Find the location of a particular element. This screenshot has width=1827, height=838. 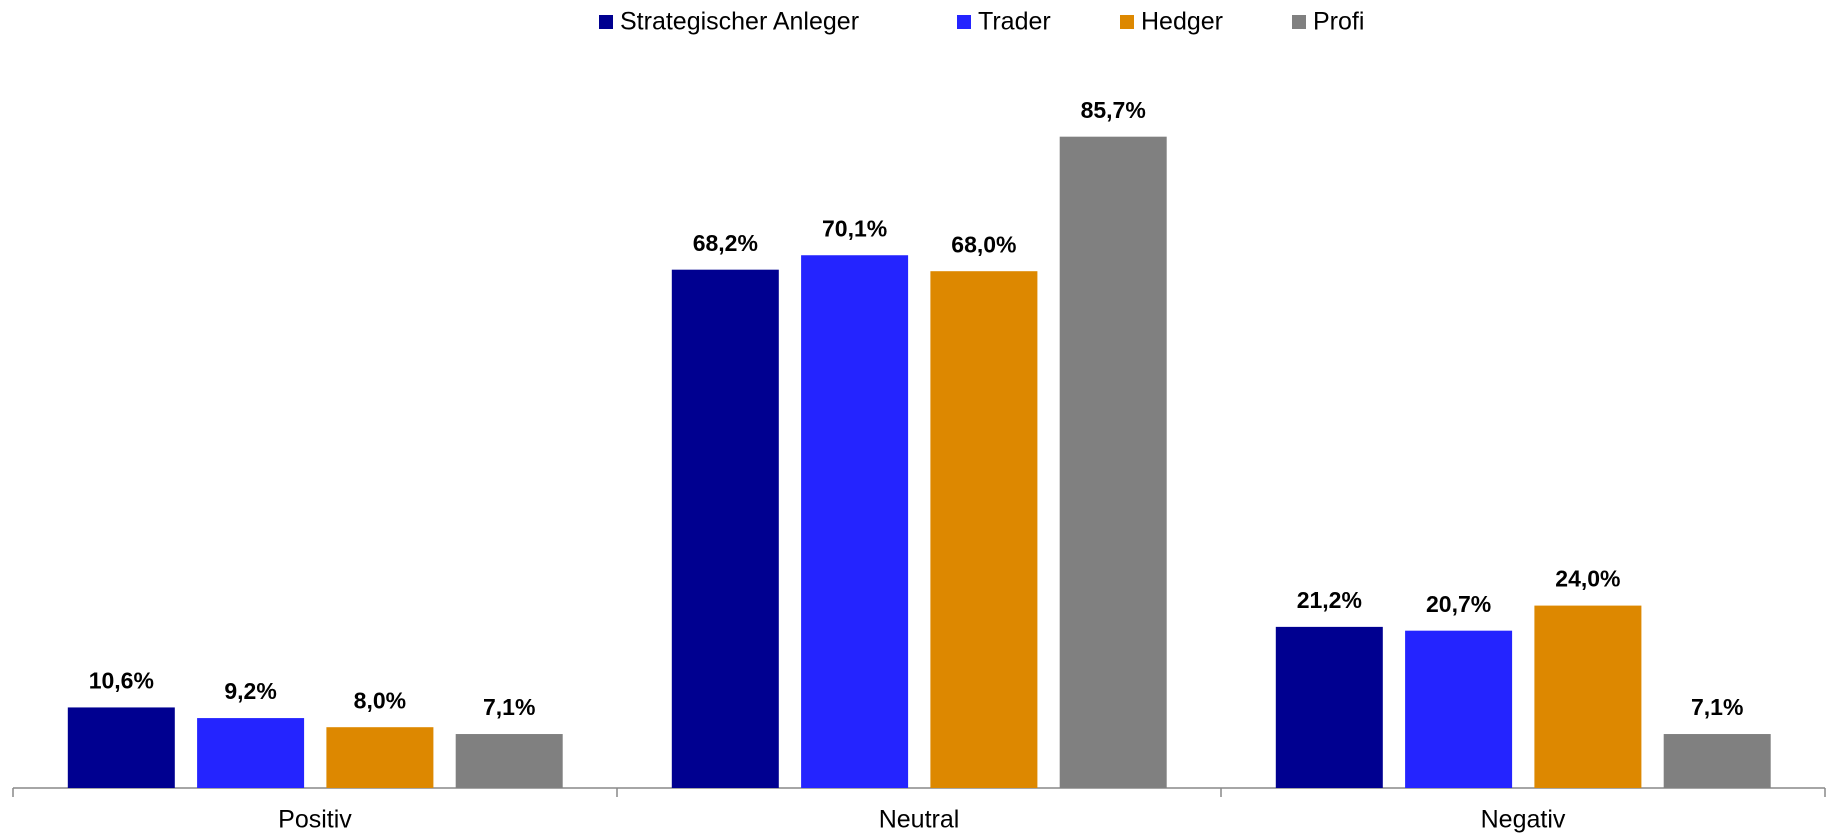

x-tick-label: Negativ is located at coordinates (1523, 820).